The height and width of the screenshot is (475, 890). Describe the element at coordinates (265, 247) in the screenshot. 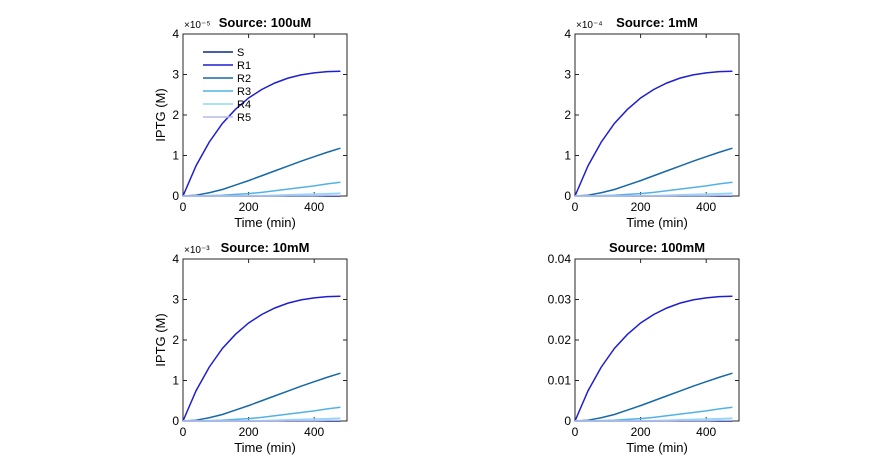

I see `subplot-title: Source: 10mM` at that location.